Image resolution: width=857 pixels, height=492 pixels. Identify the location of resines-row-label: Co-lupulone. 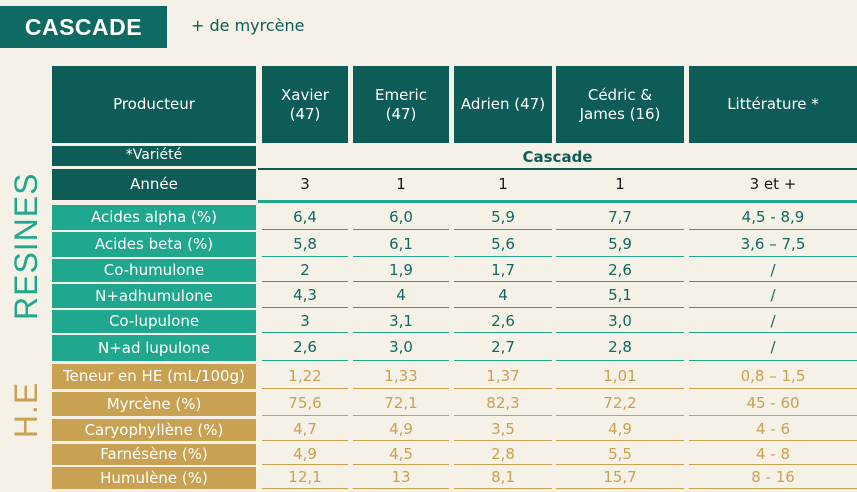
(154, 321).